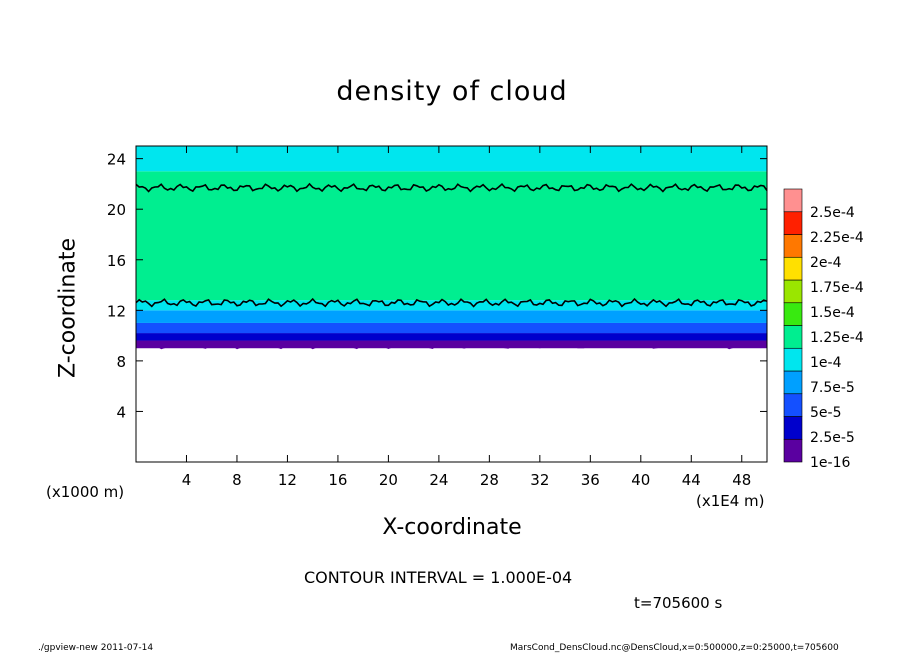  I want to click on cloud-base-edge, so click(451, 345).